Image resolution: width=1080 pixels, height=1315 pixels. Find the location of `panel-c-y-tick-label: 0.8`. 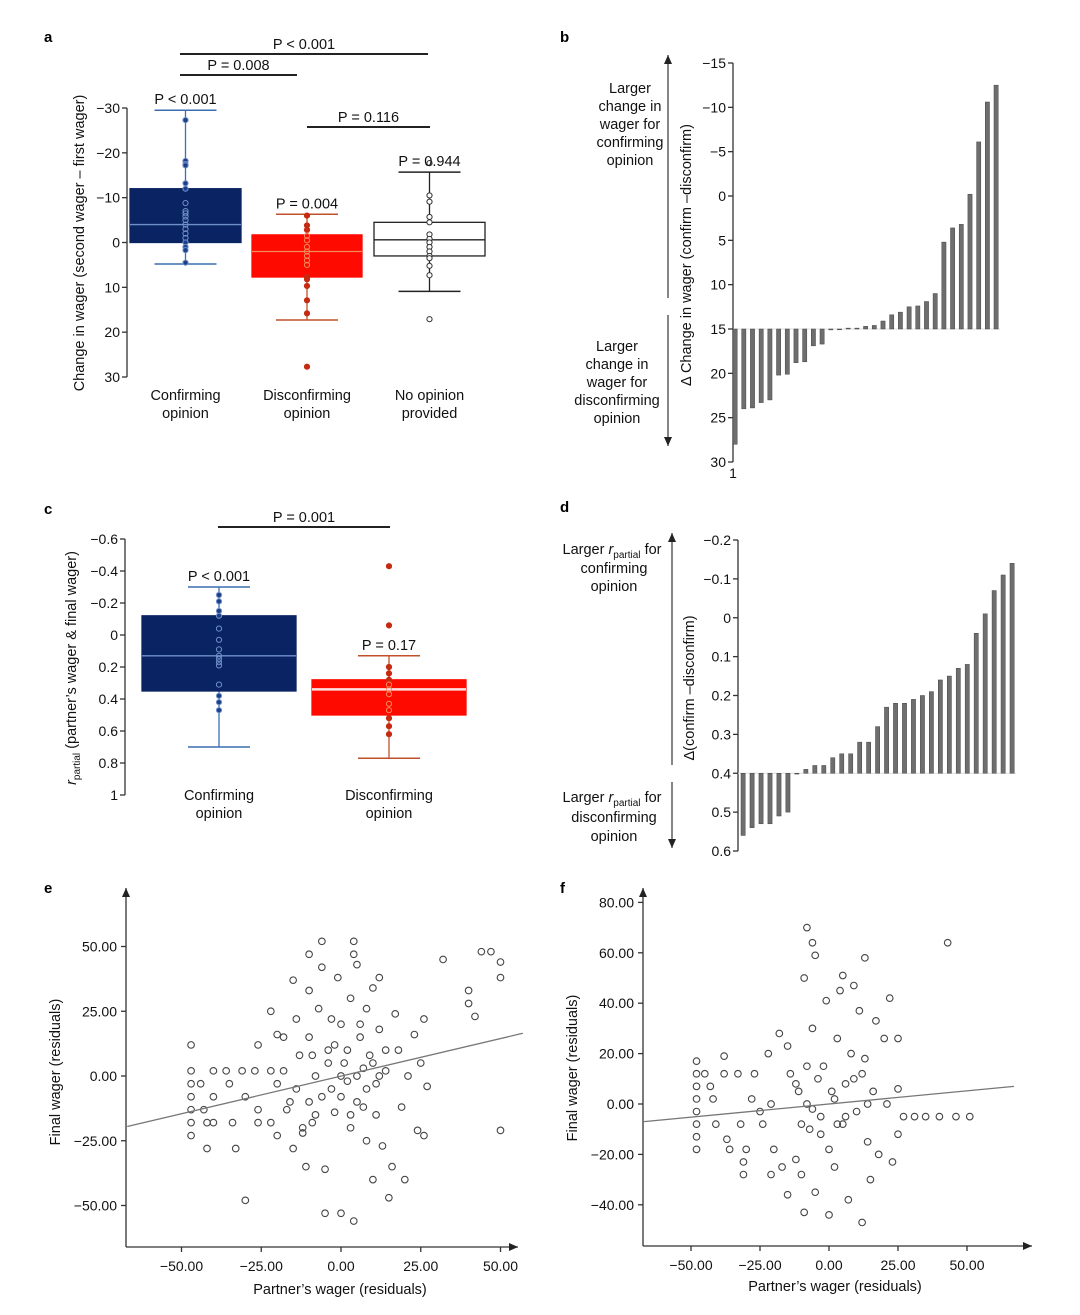

panel-c-y-tick-label: 0.8 is located at coordinates (109, 763).